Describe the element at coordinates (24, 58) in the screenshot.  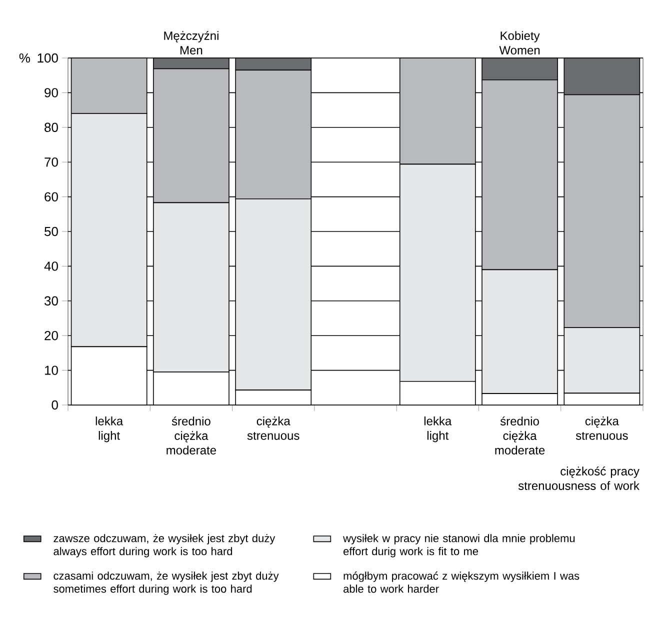
I see `y-axis-title: %` at that location.